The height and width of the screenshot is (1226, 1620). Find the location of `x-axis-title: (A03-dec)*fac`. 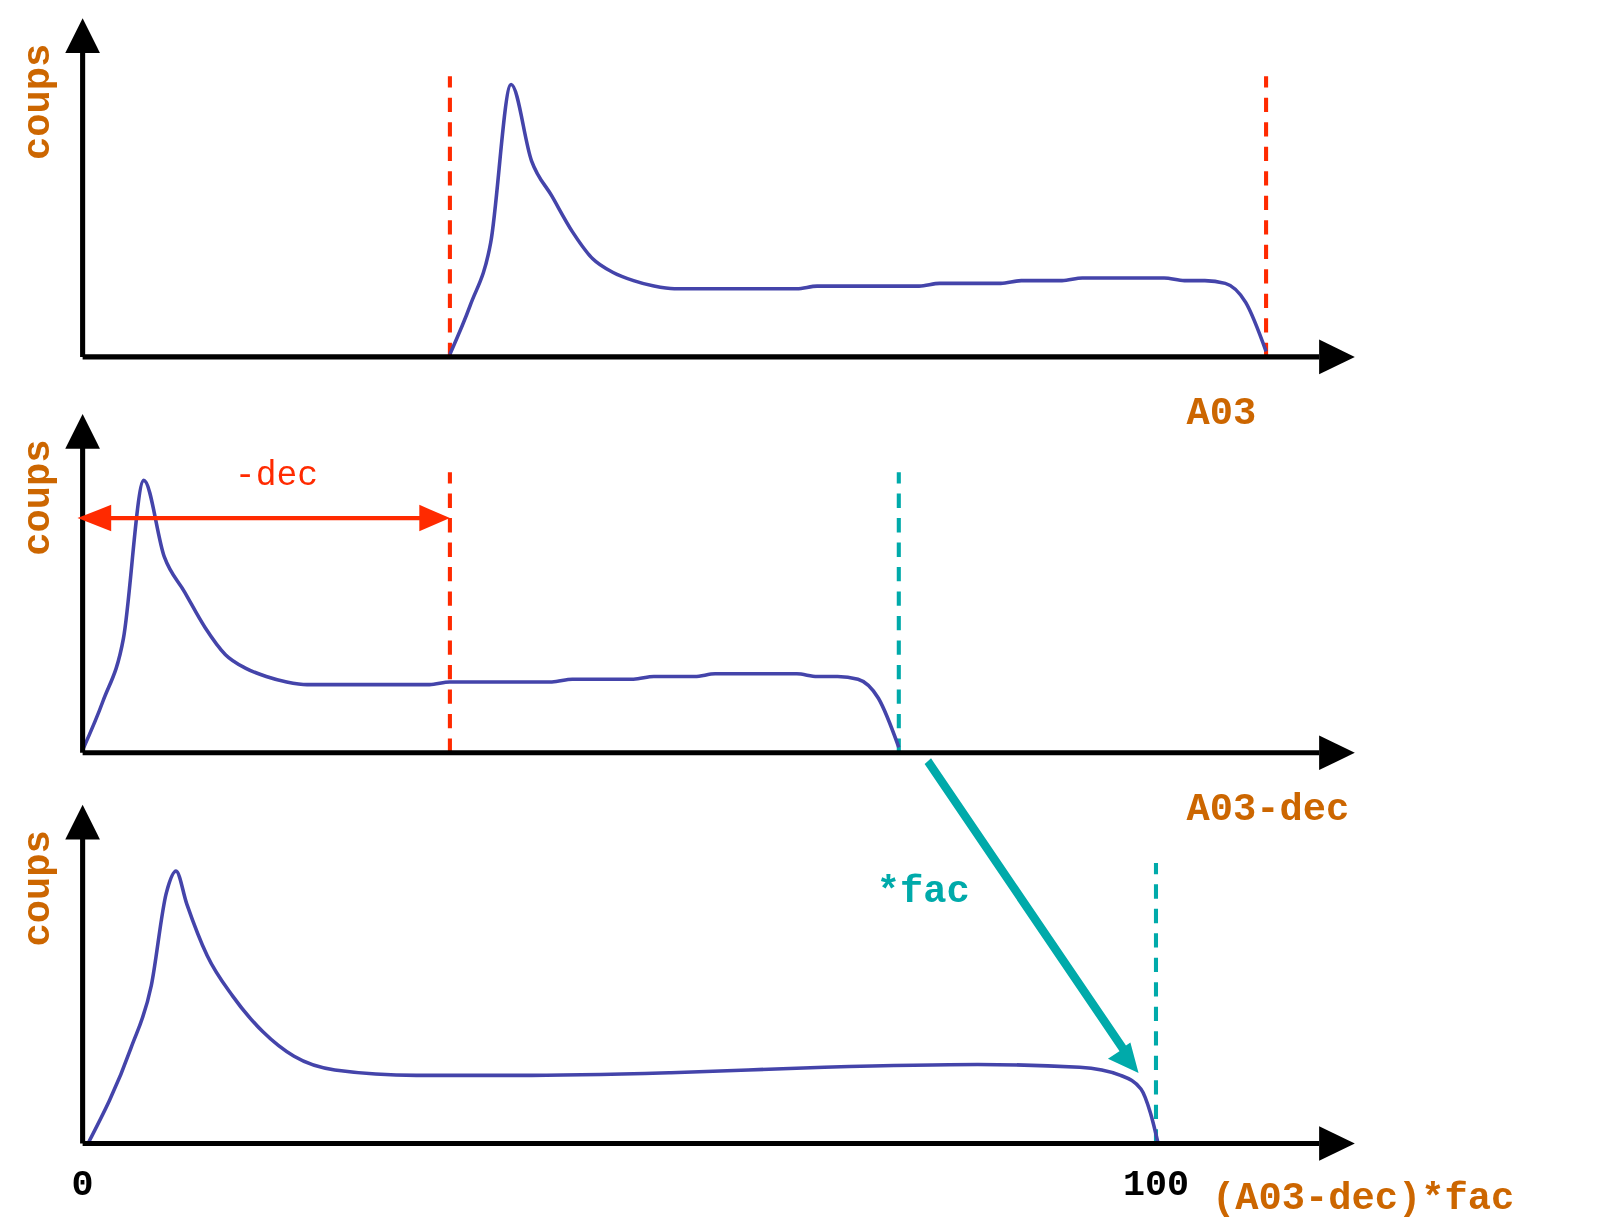

x-axis-title: (A03-dec)*fac is located at coordinates (1363, 1198).